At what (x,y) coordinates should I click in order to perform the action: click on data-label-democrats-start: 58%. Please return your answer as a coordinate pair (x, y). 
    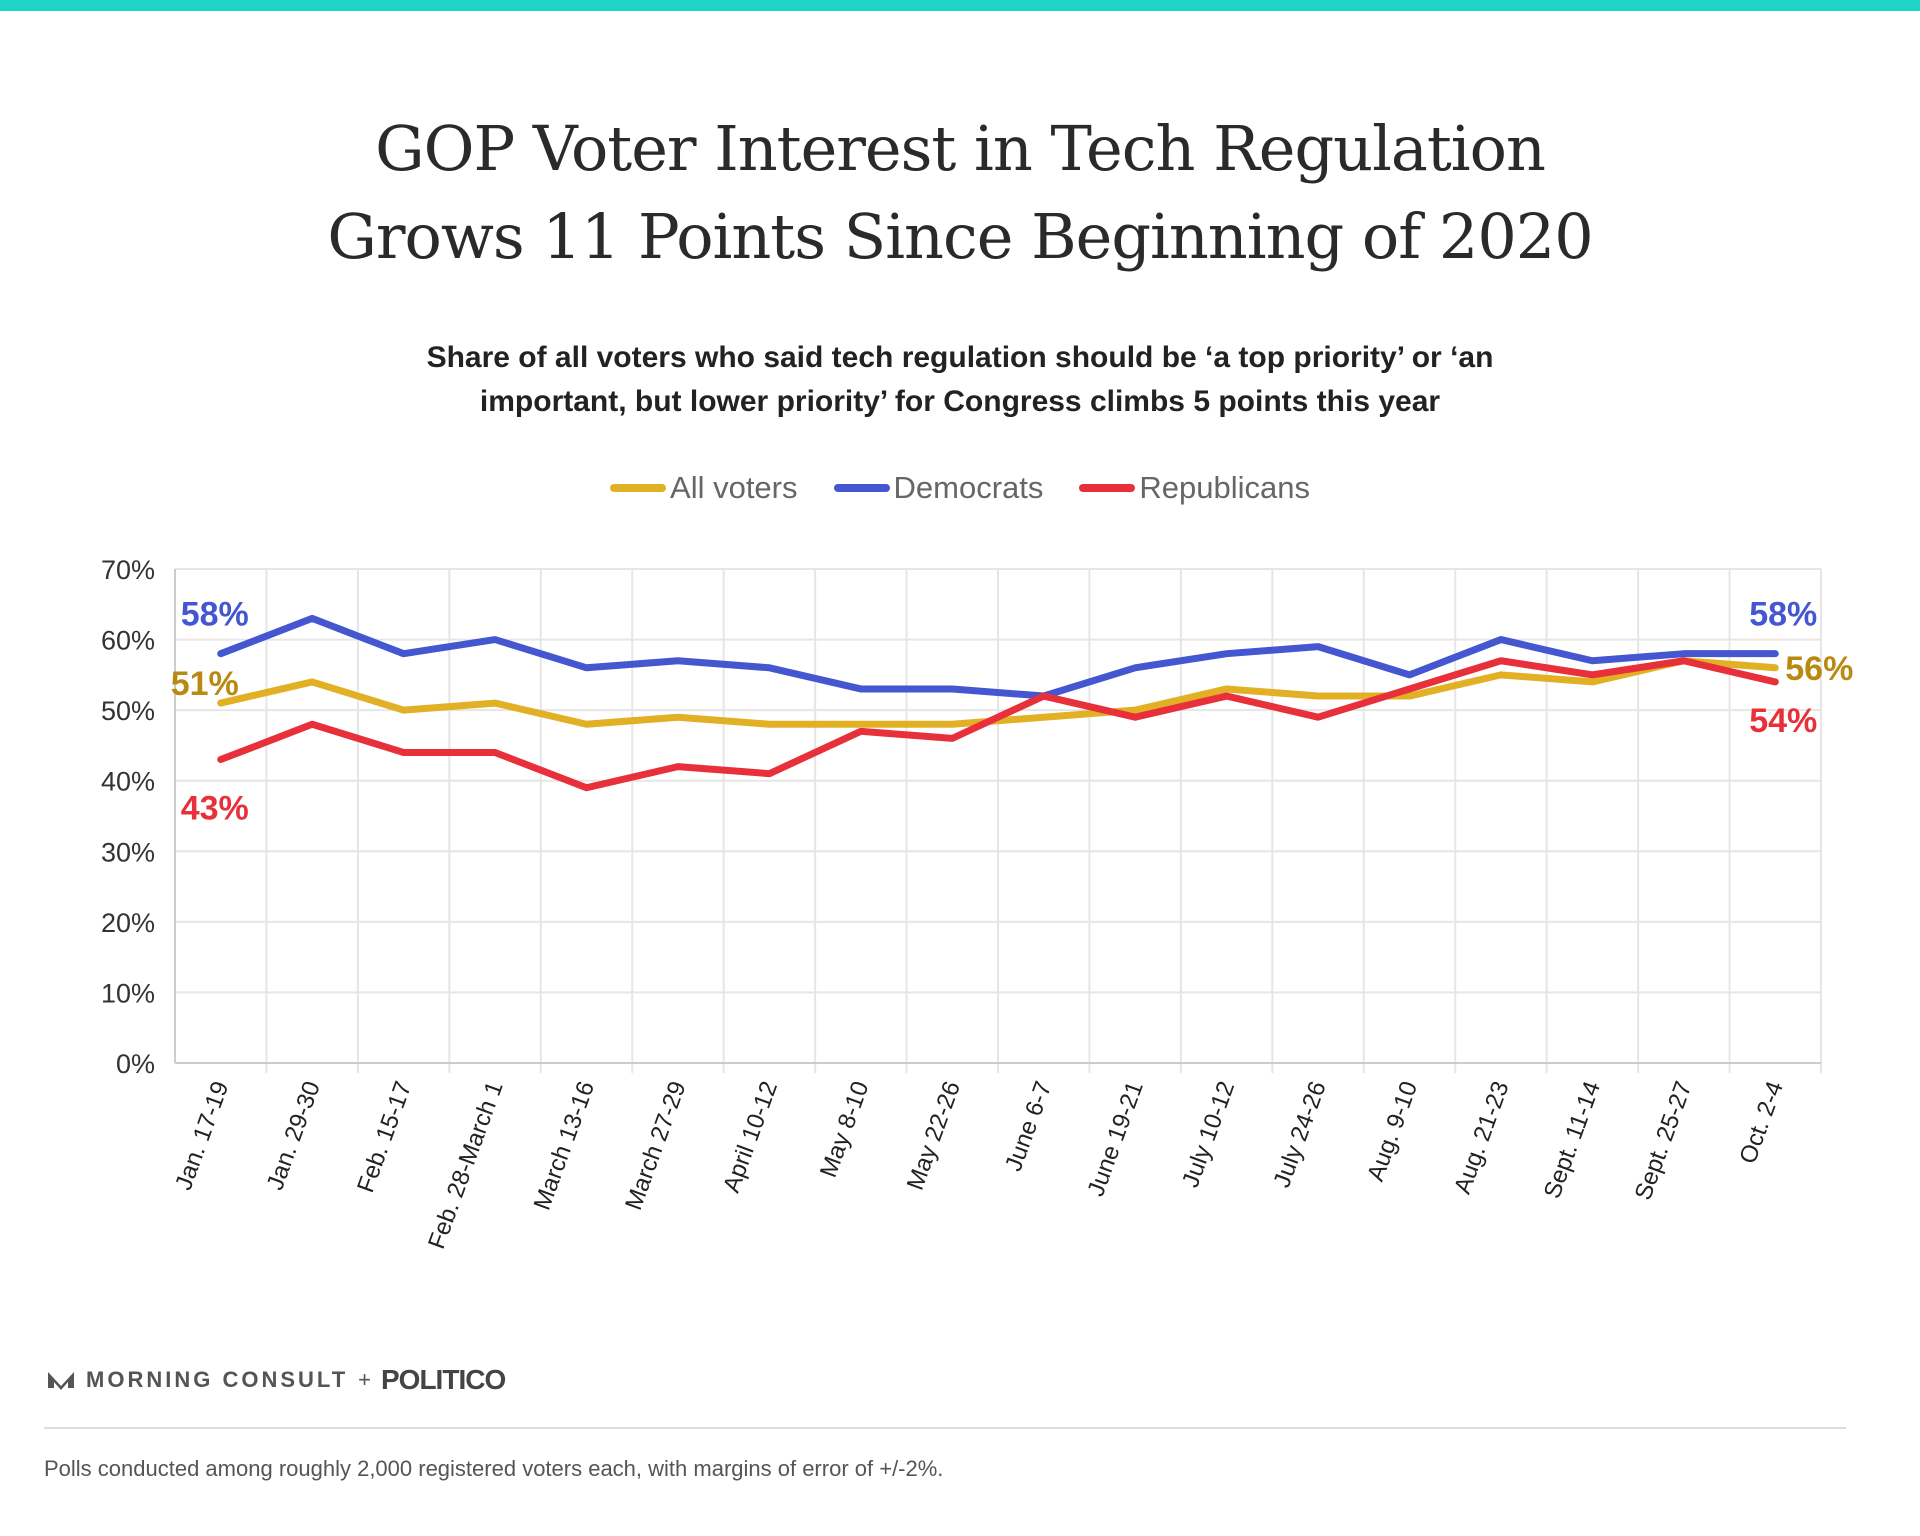
    Looking at the image, I should click on (215, 615).